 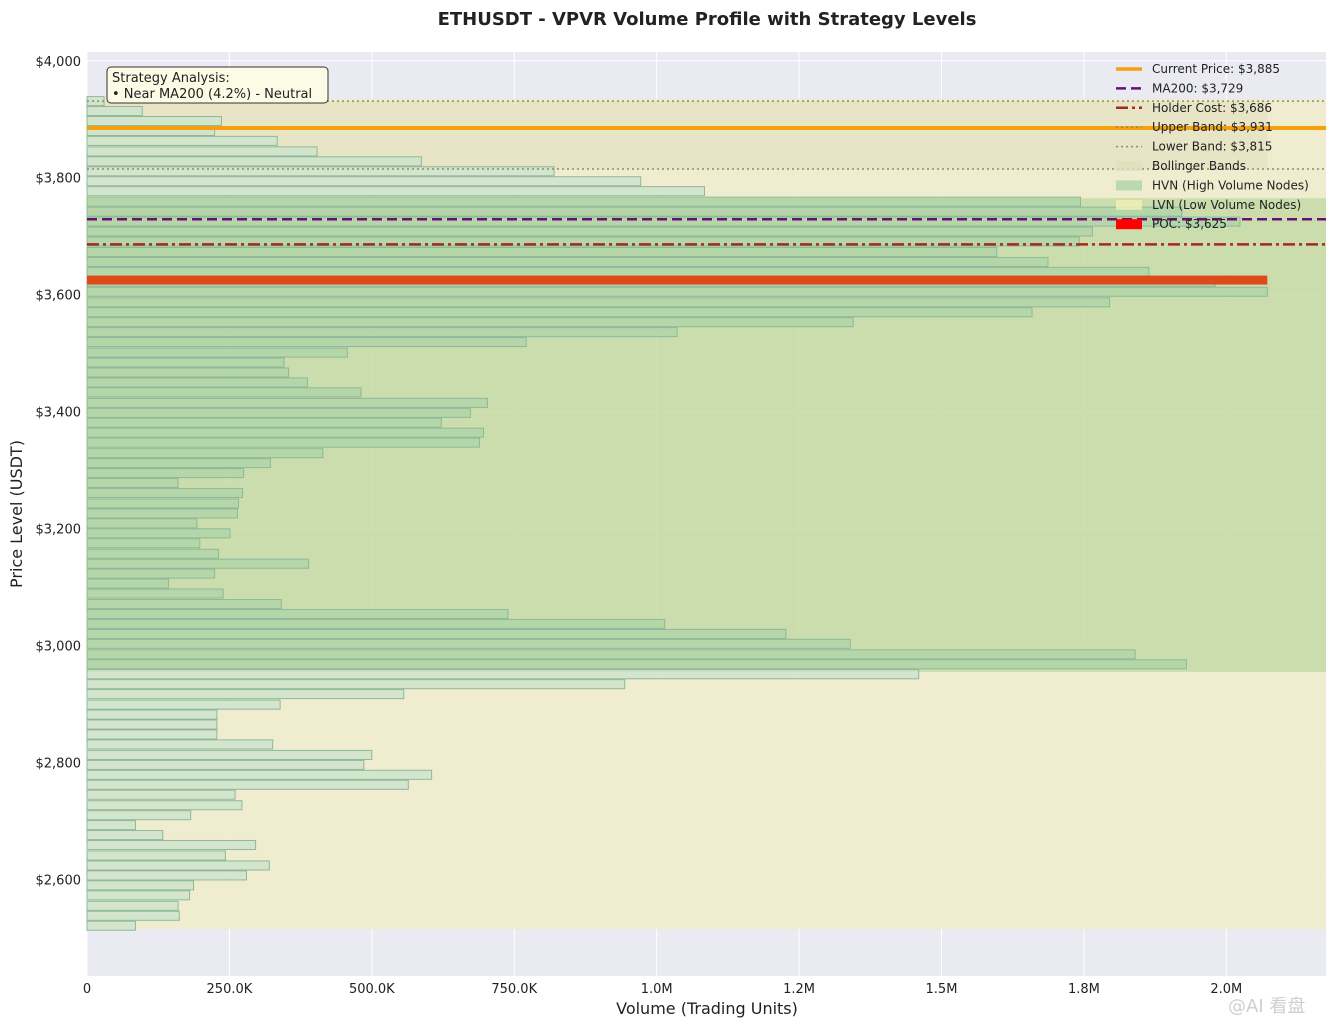 What do you see at coordinates (942, 989) in the screenshot?
I see `x-tick-label: 1.5M` at bounding box center [942, 989].